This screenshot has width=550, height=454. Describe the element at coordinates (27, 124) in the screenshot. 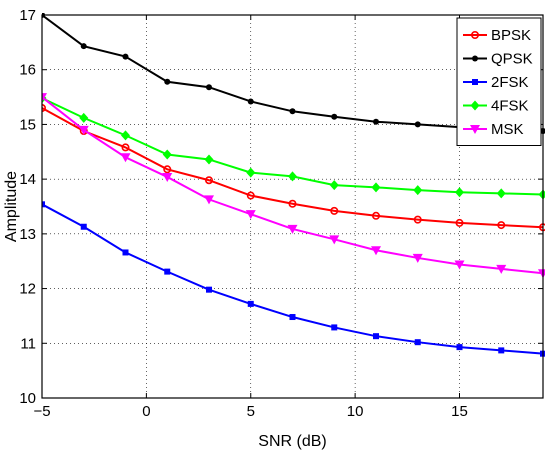

I see `y-tick-label: 15` at that location.